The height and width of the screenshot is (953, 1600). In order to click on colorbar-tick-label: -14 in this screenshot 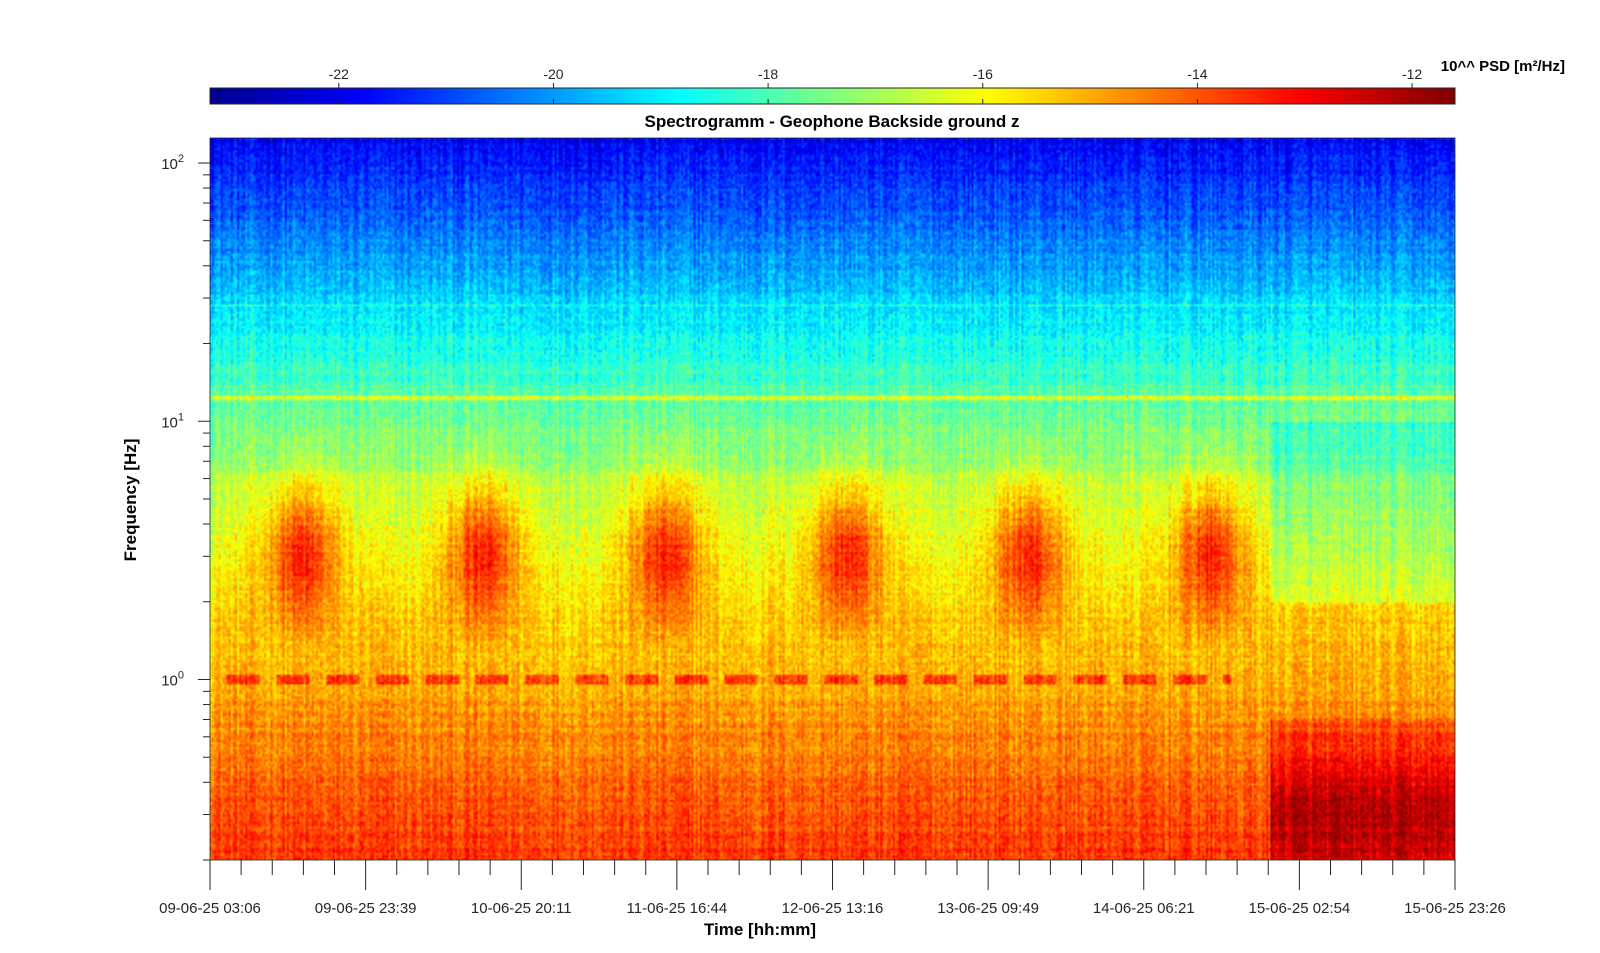, I will do `click(1197, 74)`.